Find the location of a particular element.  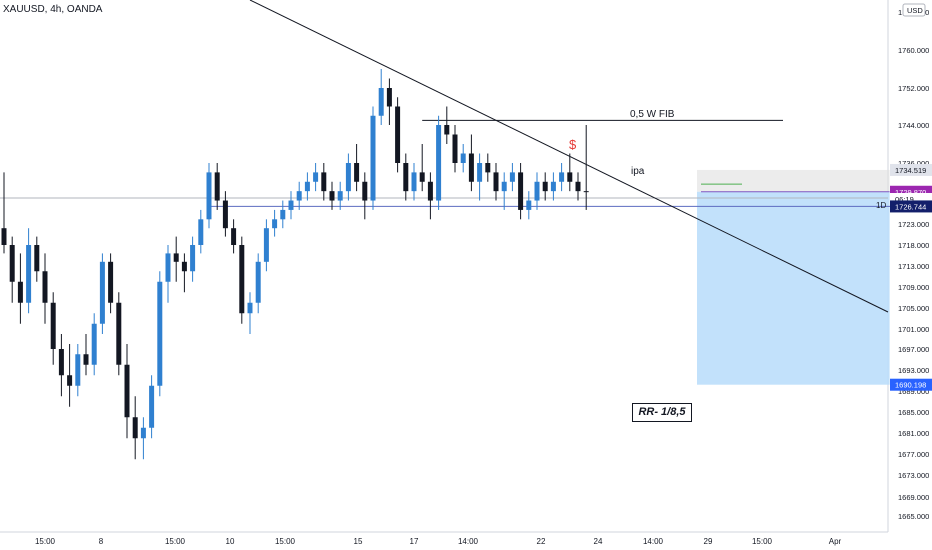

y-tick-label: 1693.000 is located at coordinates (913, 370).